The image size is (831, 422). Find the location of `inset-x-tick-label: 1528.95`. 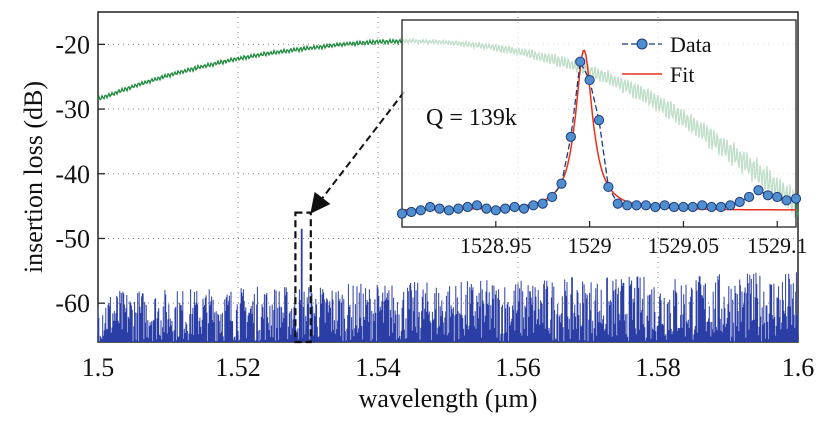

inset-x-tick-label: 1528.95 is located at coordinates (496, 245).